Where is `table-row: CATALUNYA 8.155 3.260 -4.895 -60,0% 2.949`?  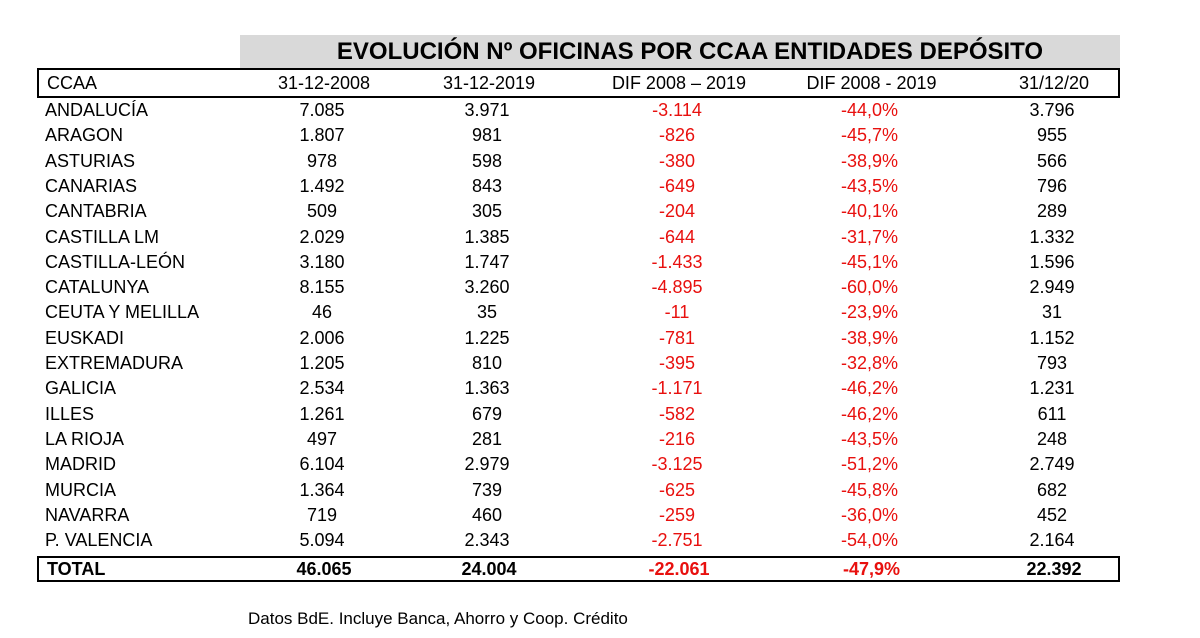
table-row: CATALUNYA 8.155 3.260 -4.895 -60,0% 2.949 is located at coordinates (578, 287).